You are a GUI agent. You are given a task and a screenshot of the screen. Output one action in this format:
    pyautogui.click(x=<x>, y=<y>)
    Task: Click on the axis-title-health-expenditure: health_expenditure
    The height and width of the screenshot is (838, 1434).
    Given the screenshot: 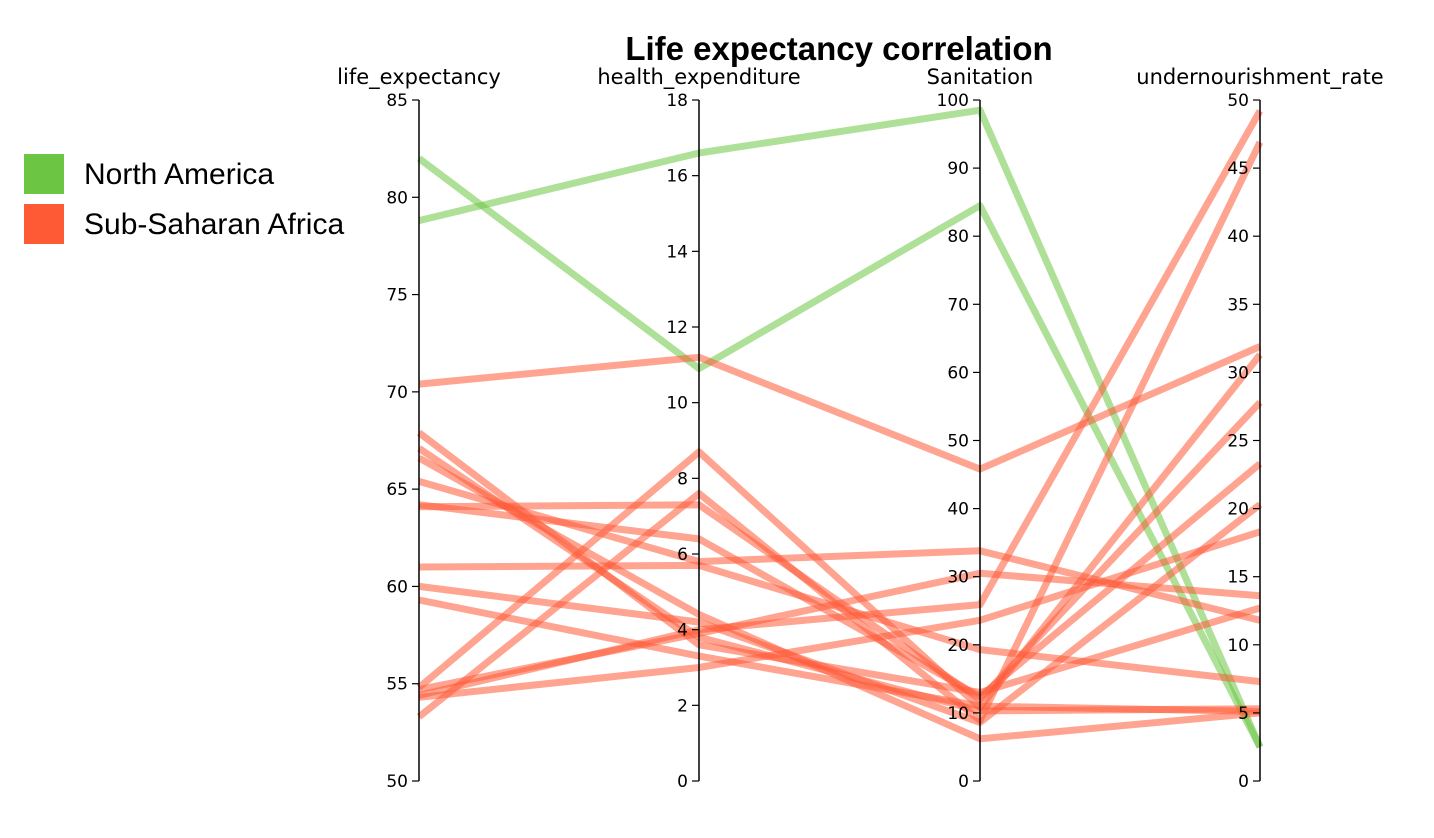 What is the action you would take?
    pyautogui.click(x=698, y=77)
    